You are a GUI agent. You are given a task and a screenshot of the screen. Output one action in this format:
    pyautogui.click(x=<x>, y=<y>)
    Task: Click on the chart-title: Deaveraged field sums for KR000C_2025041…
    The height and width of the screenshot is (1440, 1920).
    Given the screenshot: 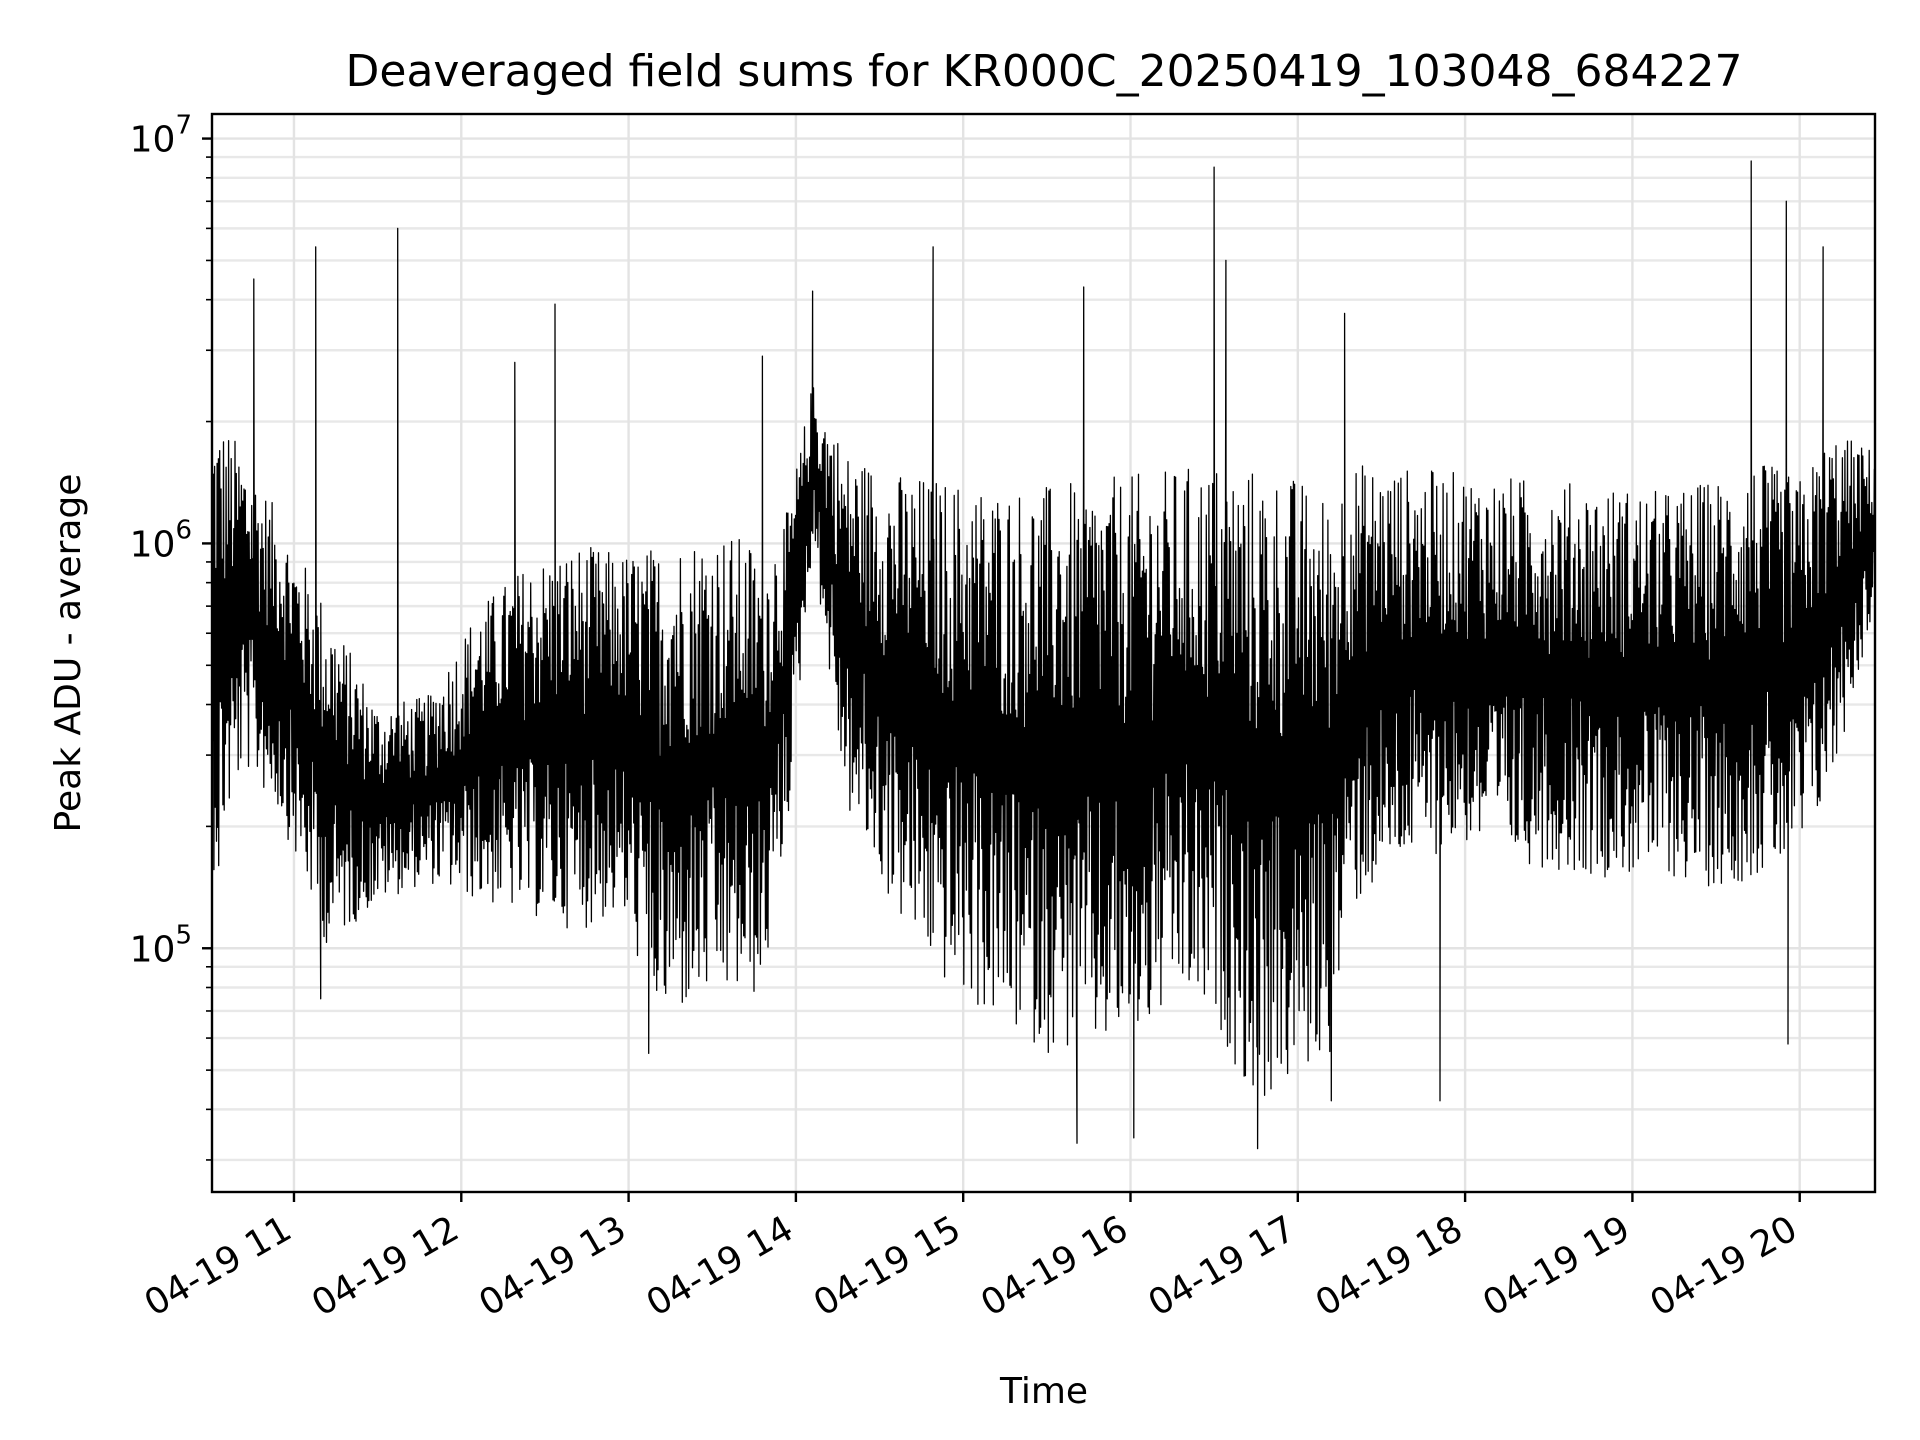 What is the action you would take?
    pyautogui.click(x=1044, y=71)
    